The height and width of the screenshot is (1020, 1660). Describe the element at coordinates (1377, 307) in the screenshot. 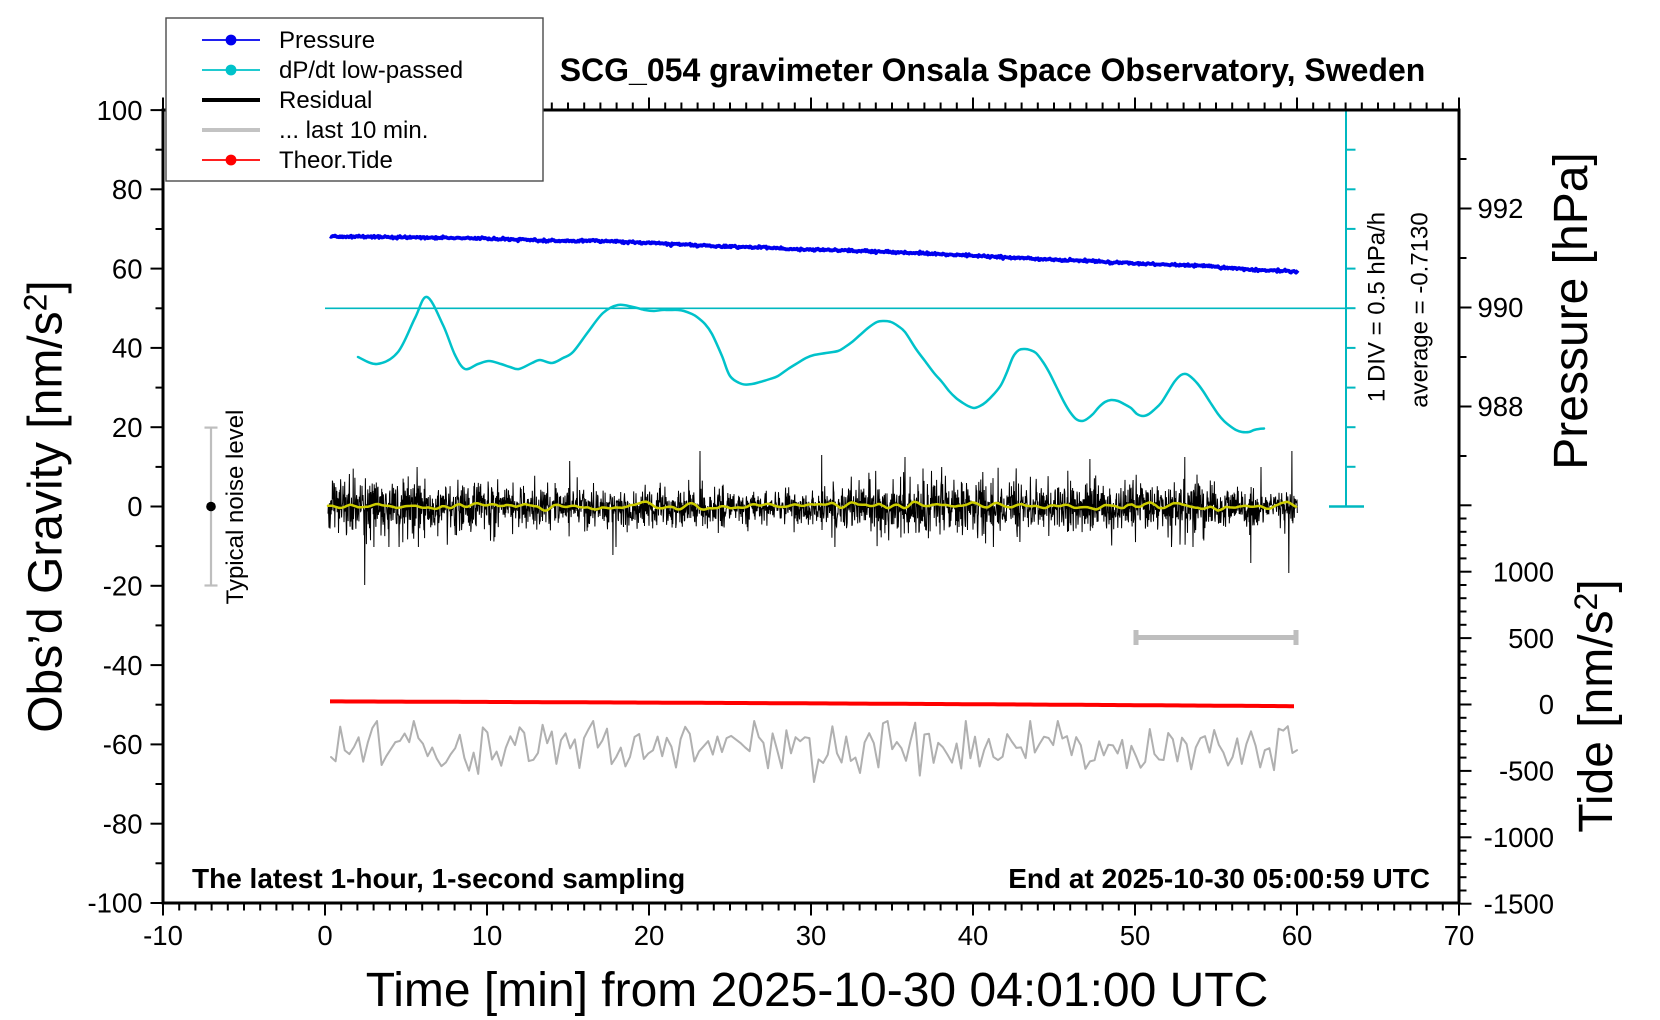

I see `svg-text: 1 DIV = 0.5 hPa/h` at that location.